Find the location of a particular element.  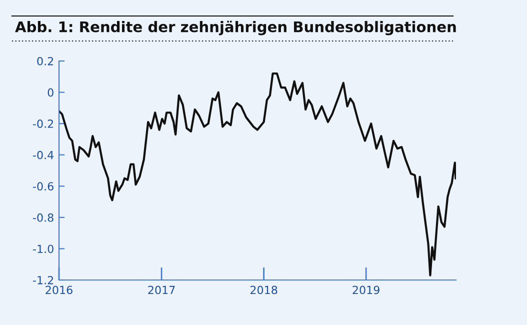

x-tick-label: 2018 is located at coordinates (264, 290).